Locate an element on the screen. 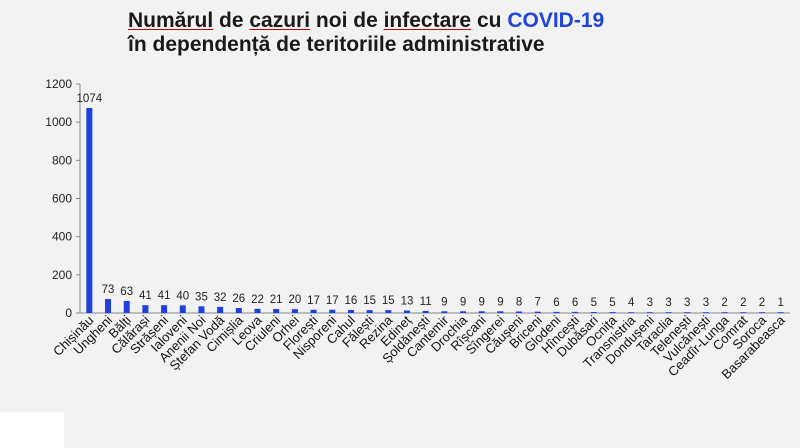  bar-value-label: 1 is located at coordinates (780, 303).